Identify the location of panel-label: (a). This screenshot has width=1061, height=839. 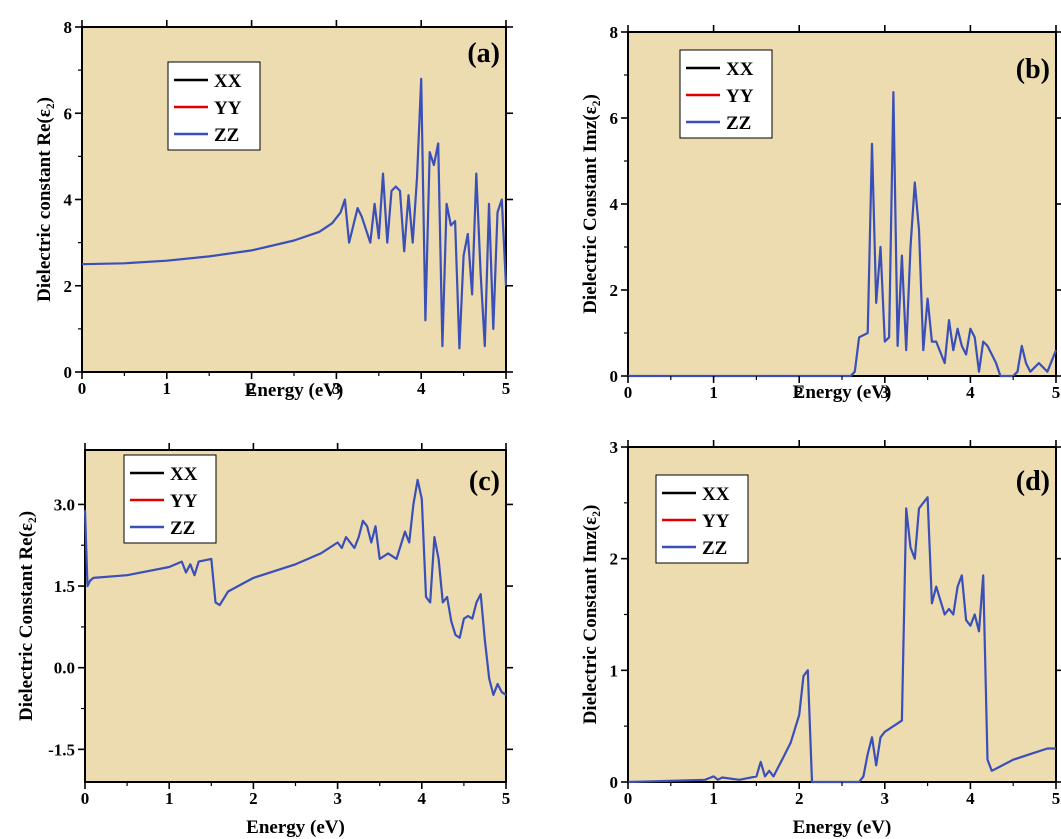
(483, 53).